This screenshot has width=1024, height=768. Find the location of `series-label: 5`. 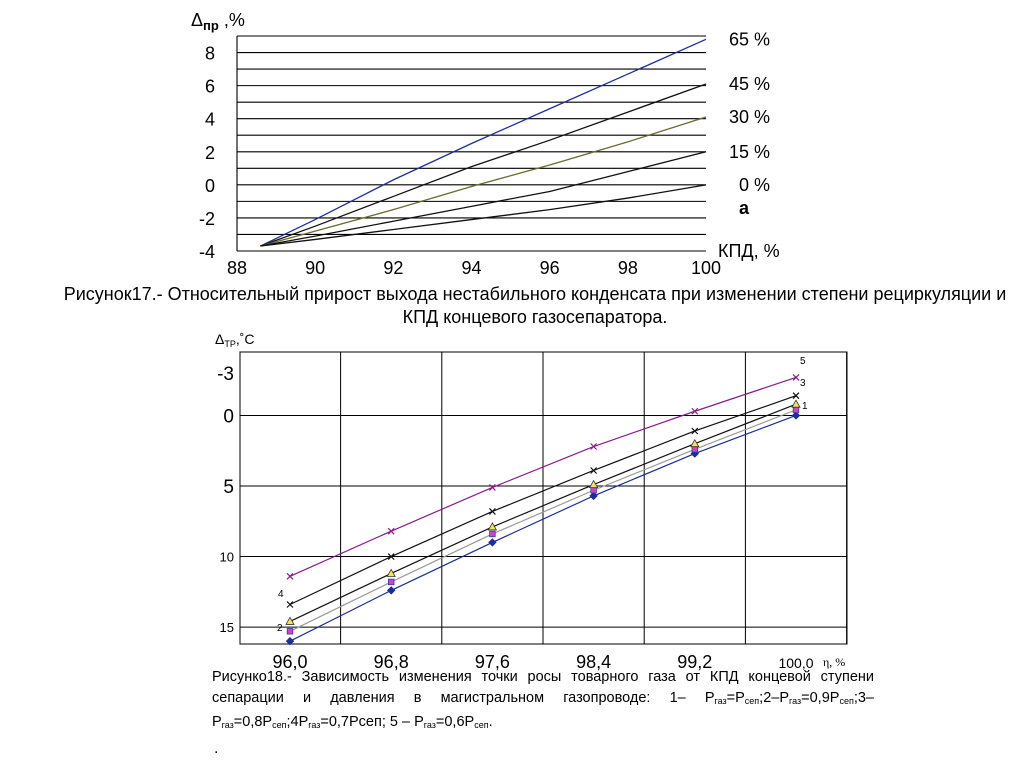

series-label: 5 is located at coordinates (803, 361).